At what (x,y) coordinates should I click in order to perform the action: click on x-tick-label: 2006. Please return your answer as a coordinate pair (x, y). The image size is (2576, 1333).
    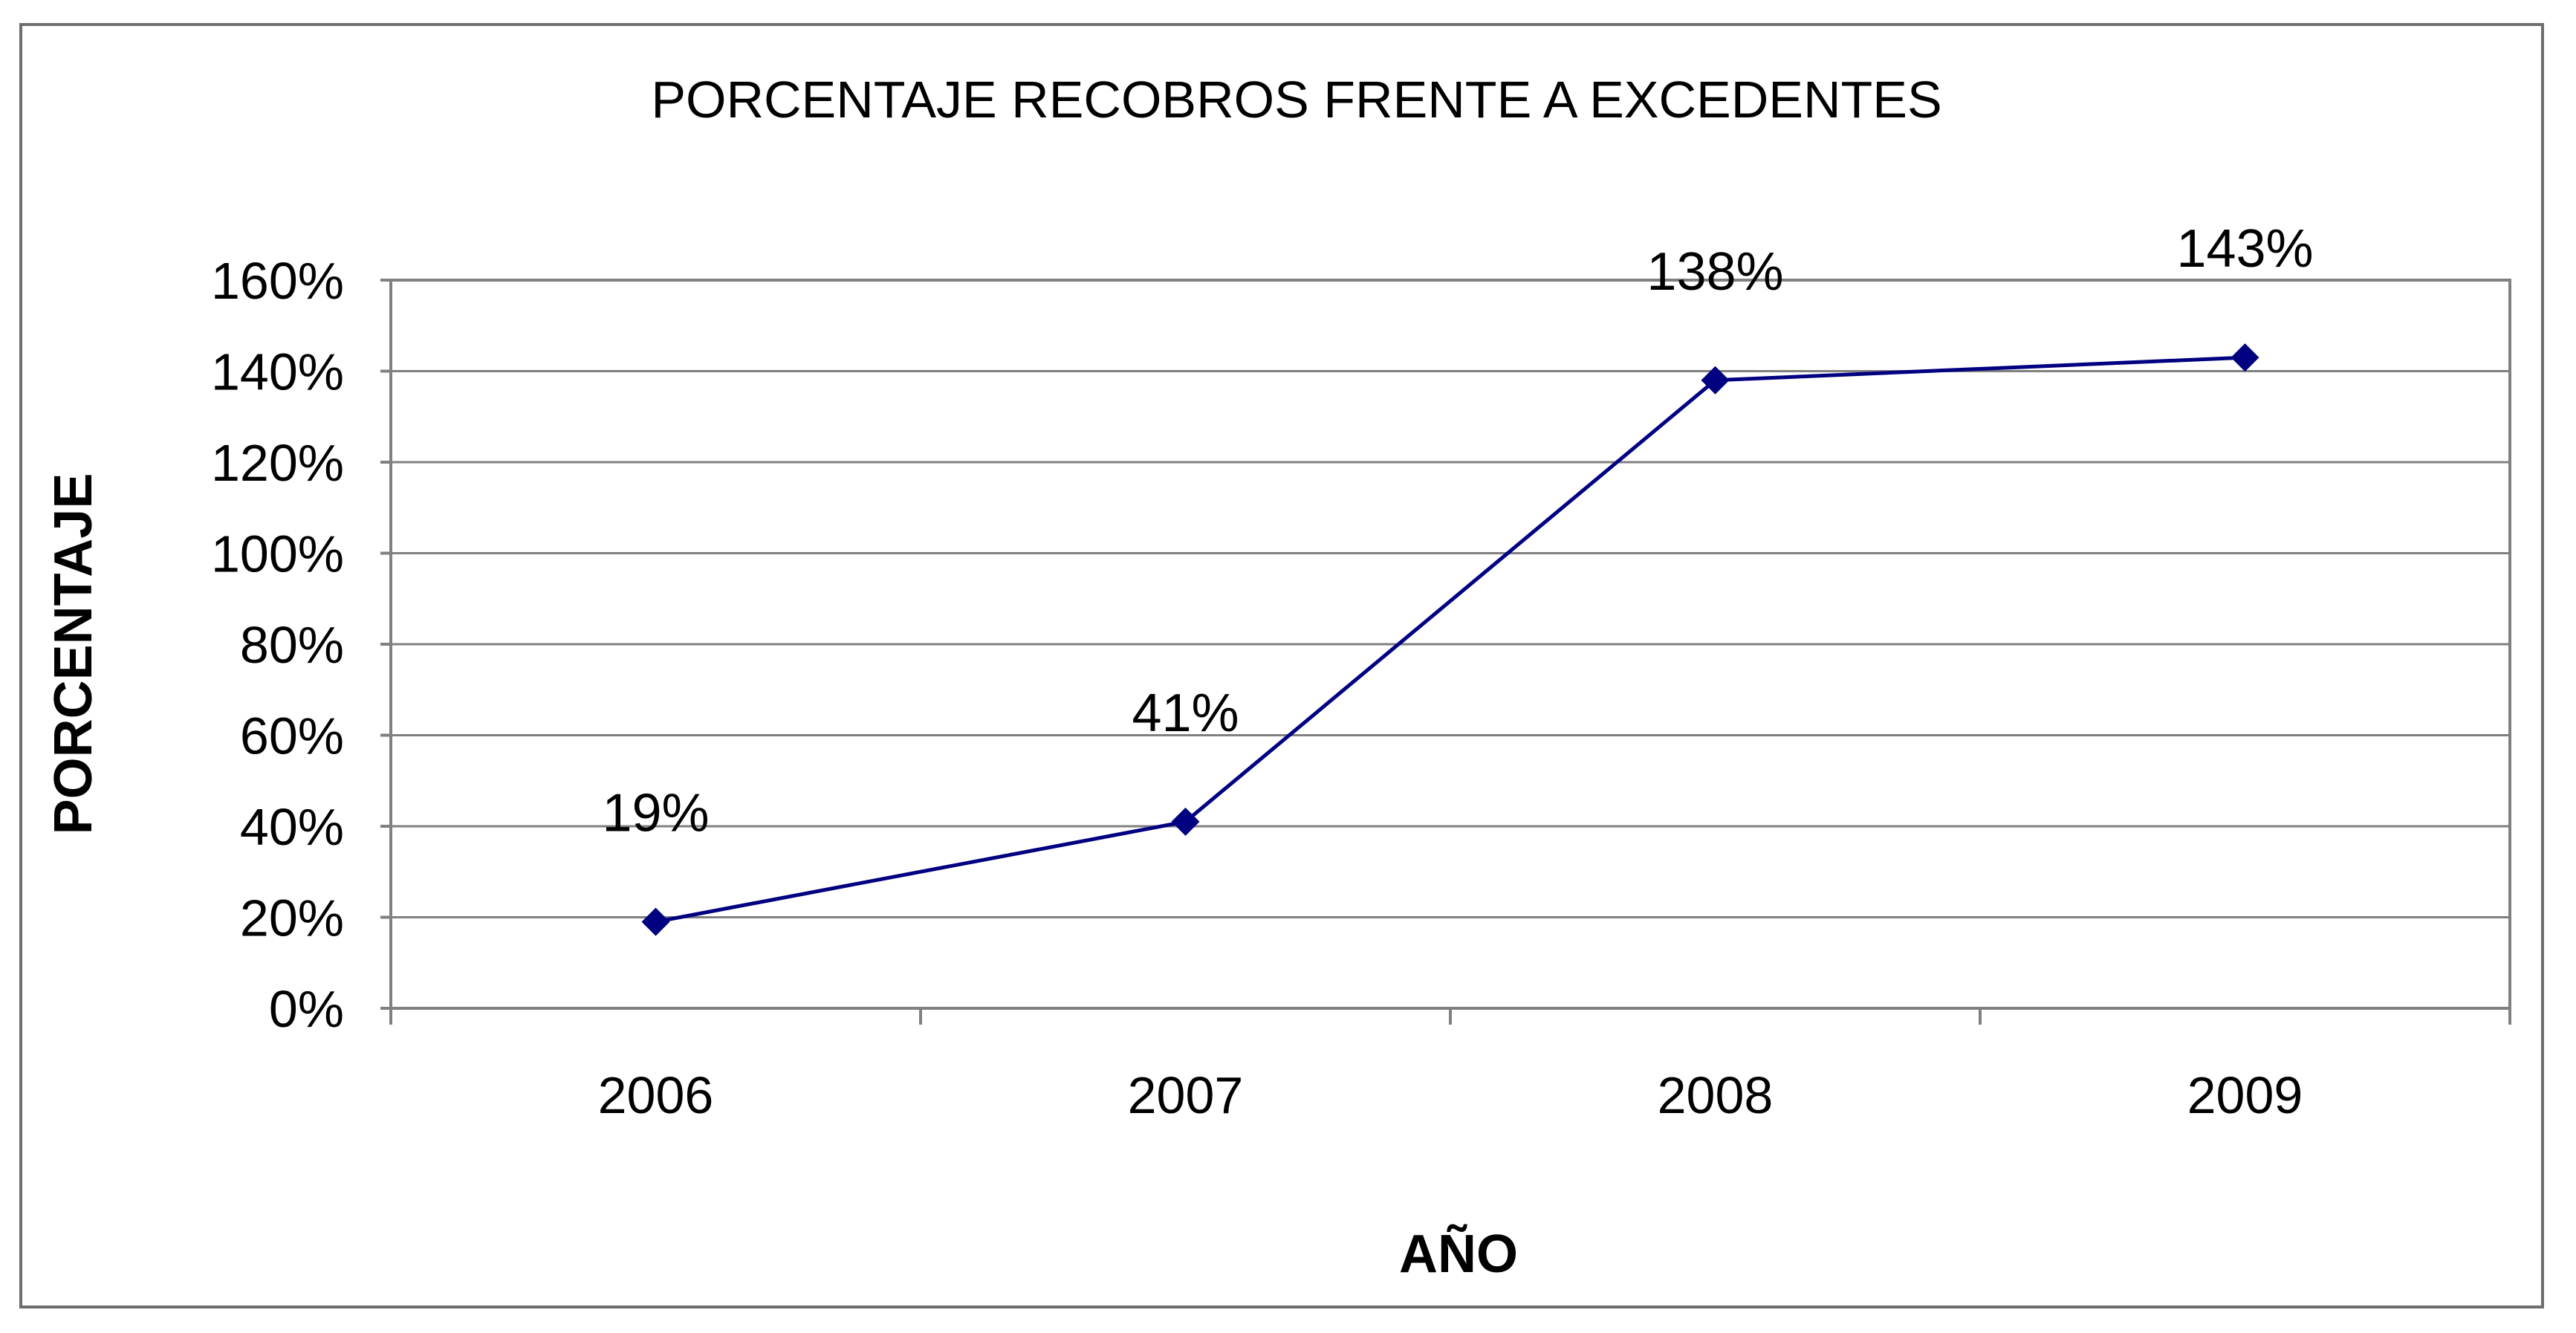
    Looking at the image, I should click on (656, 1095).